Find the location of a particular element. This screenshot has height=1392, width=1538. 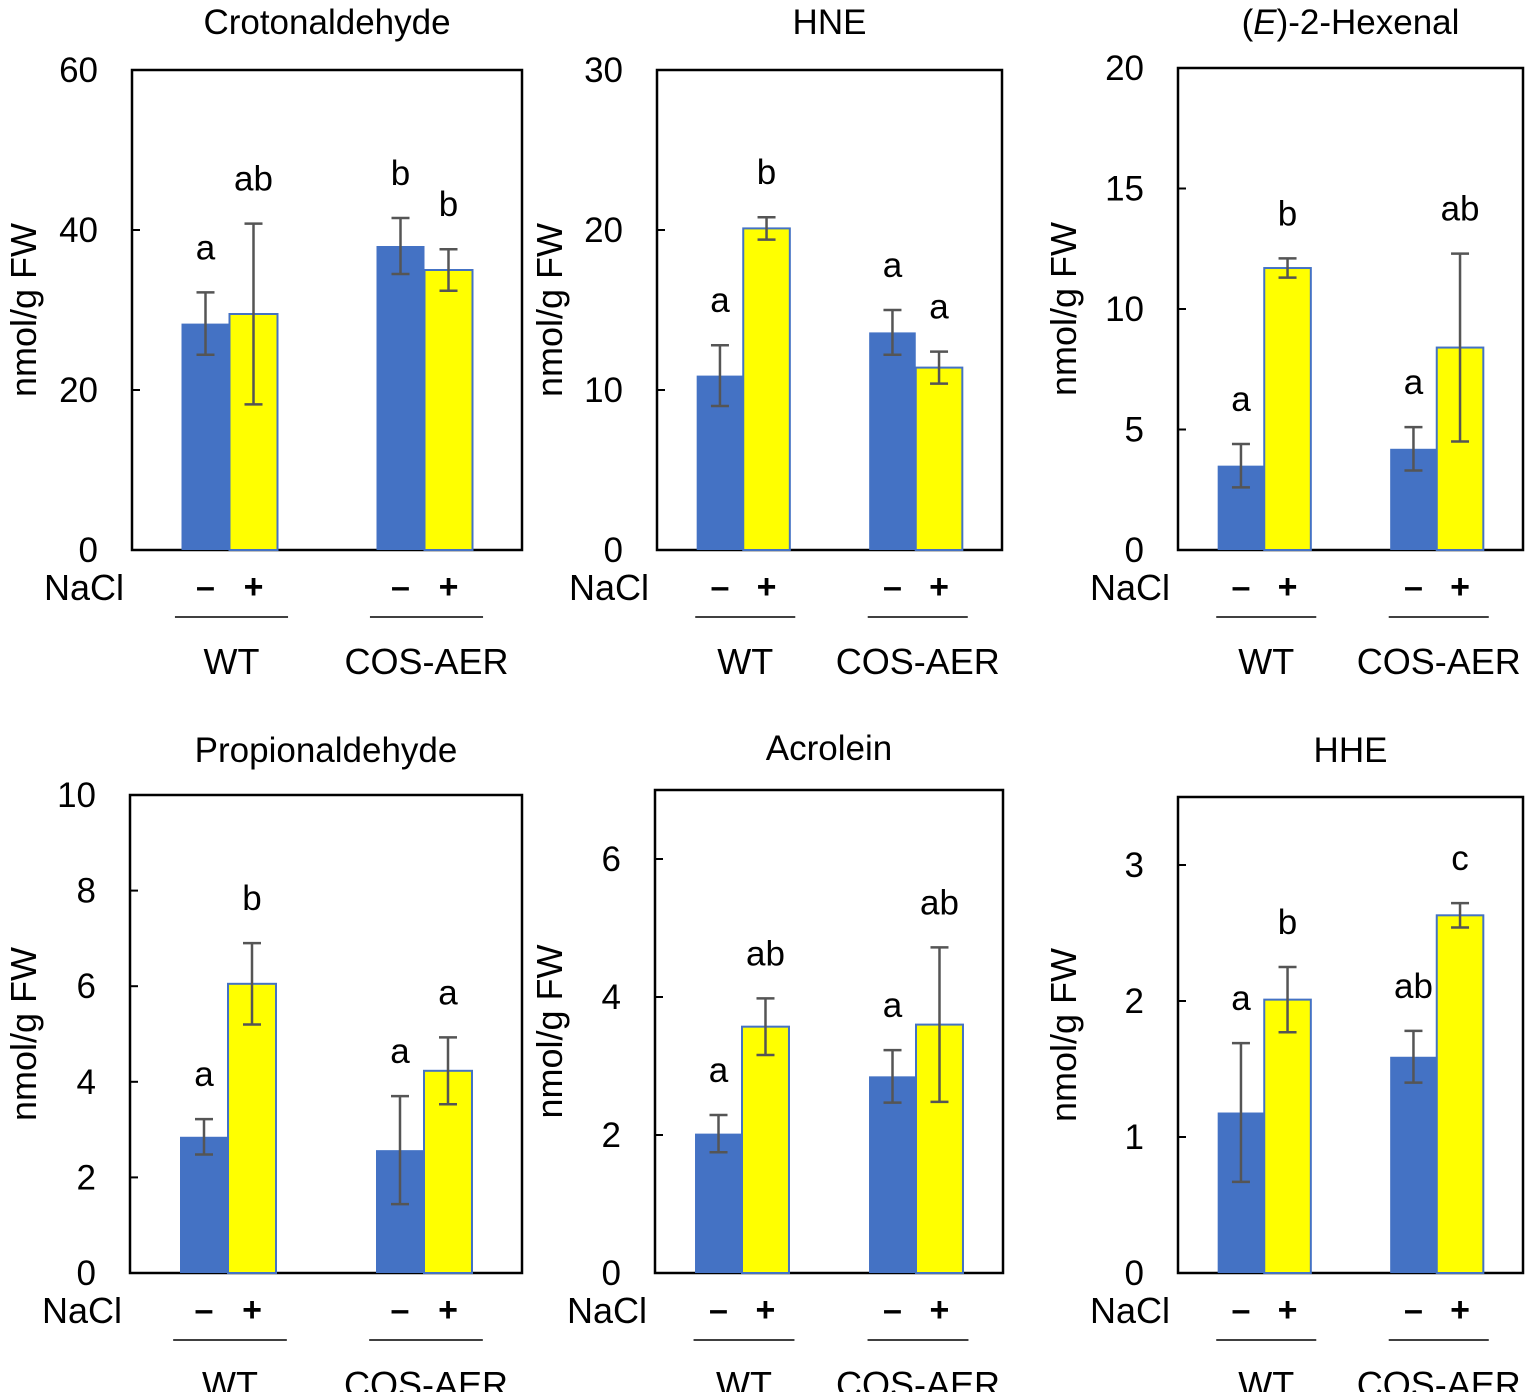

chart-title: Propionaldehyde is located at coordinates (326, 750).